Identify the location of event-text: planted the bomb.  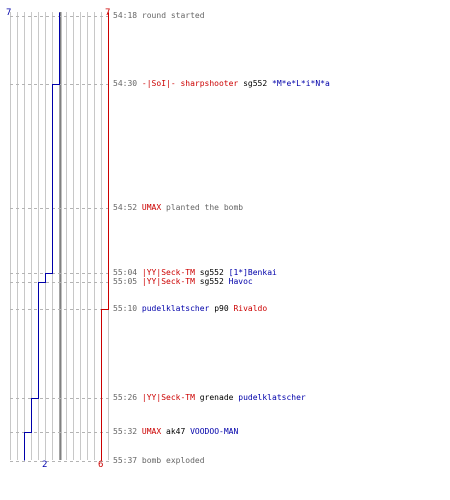
(205, 207).